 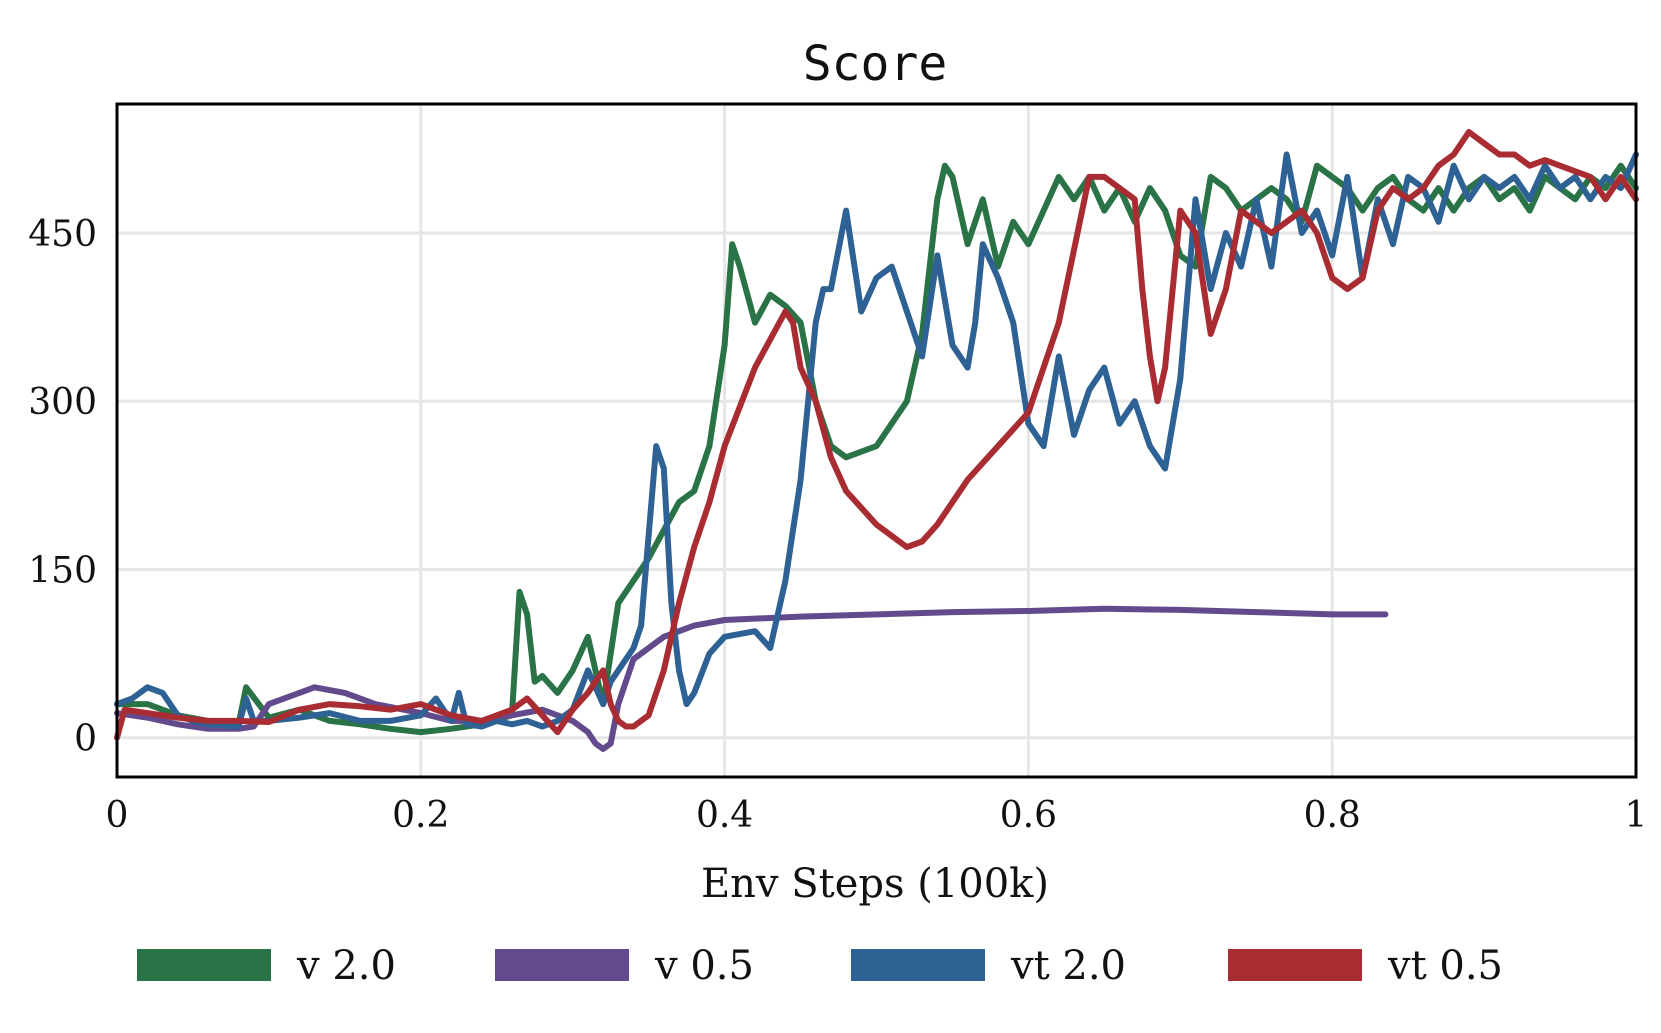 I want to click on x-tick-label: 1, so click(x=1636, y=815).